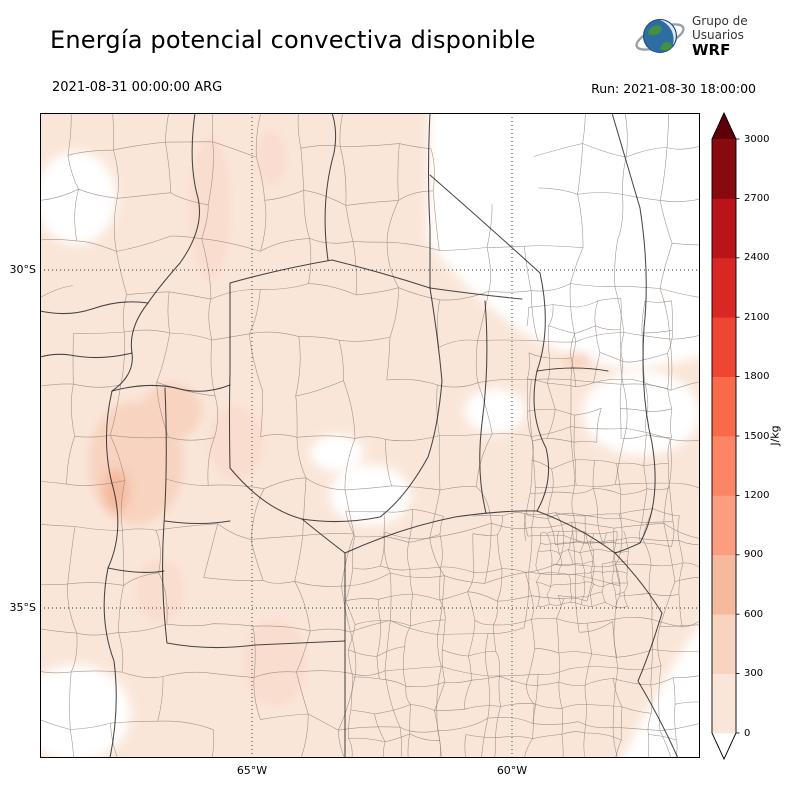 The image size is (800, 800). What do you see at coordinates (757, 436) in the screenshot?
I see `colorbar-tick-label: 1500` at bounding box center [757, 436].